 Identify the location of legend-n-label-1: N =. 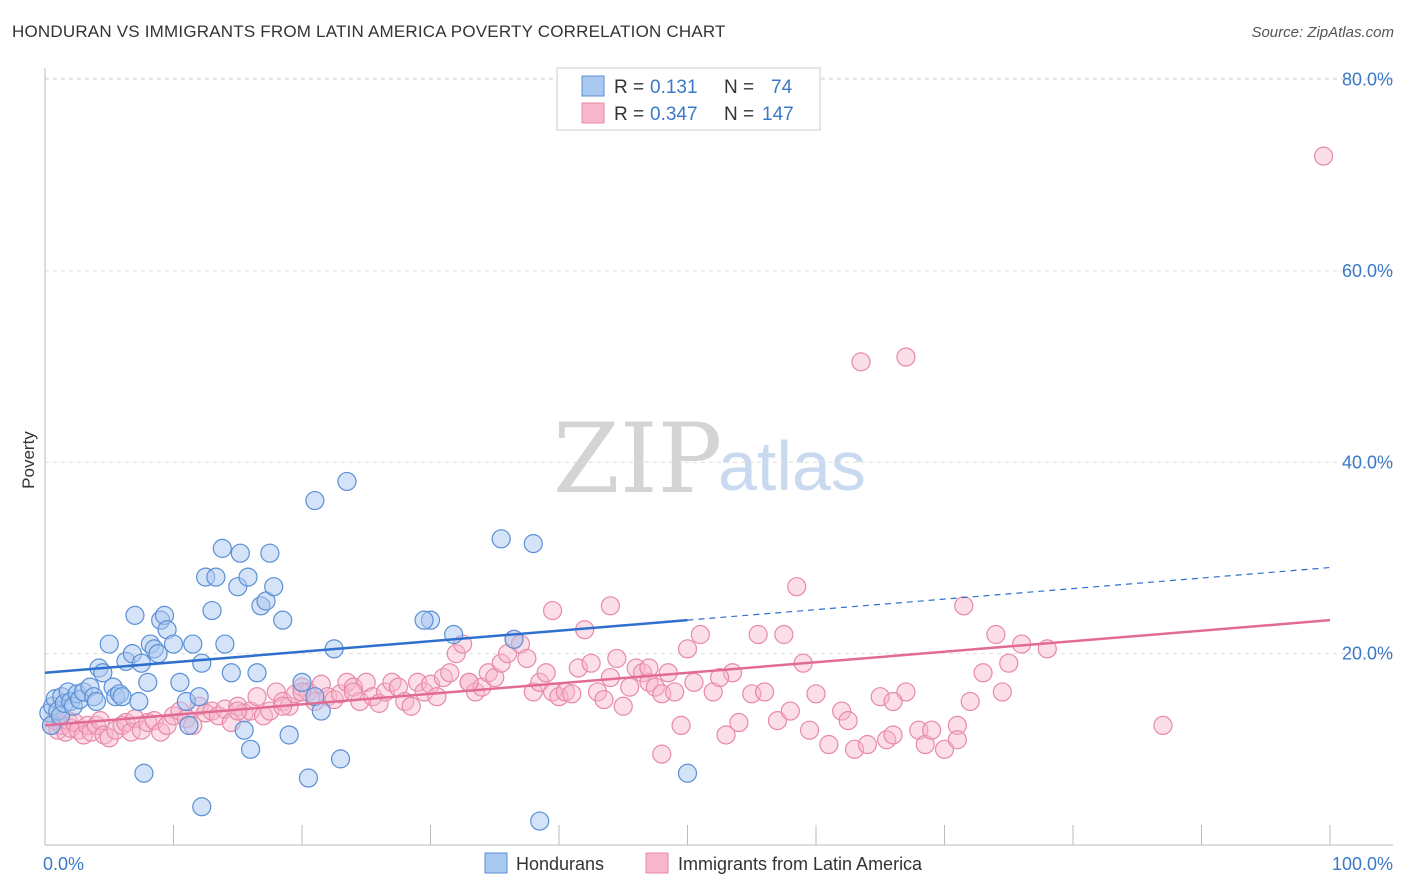
(739, 87).